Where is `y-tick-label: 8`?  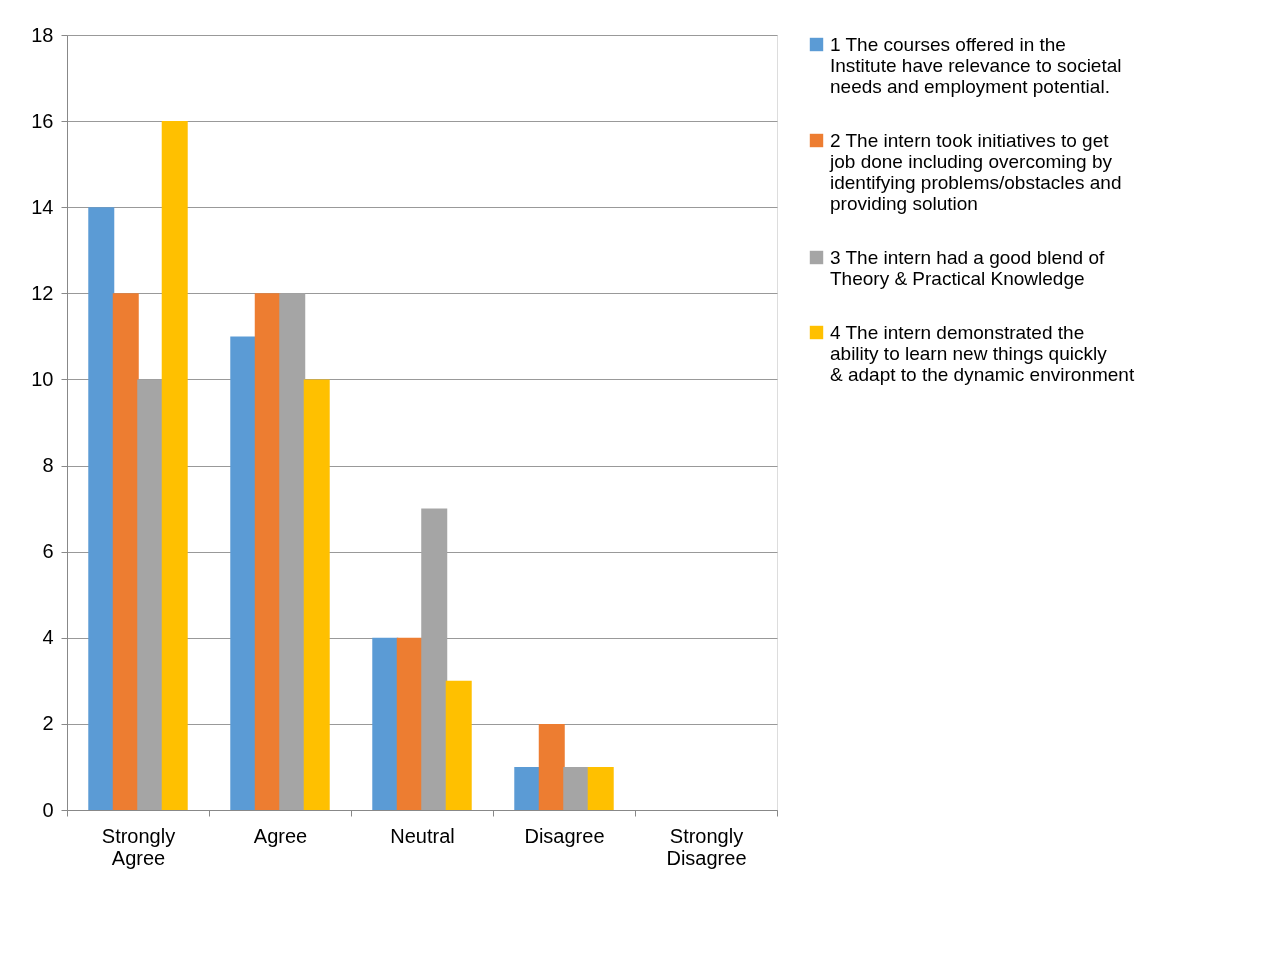
y-tick-label: 8 is located at coordinates (48, 465).